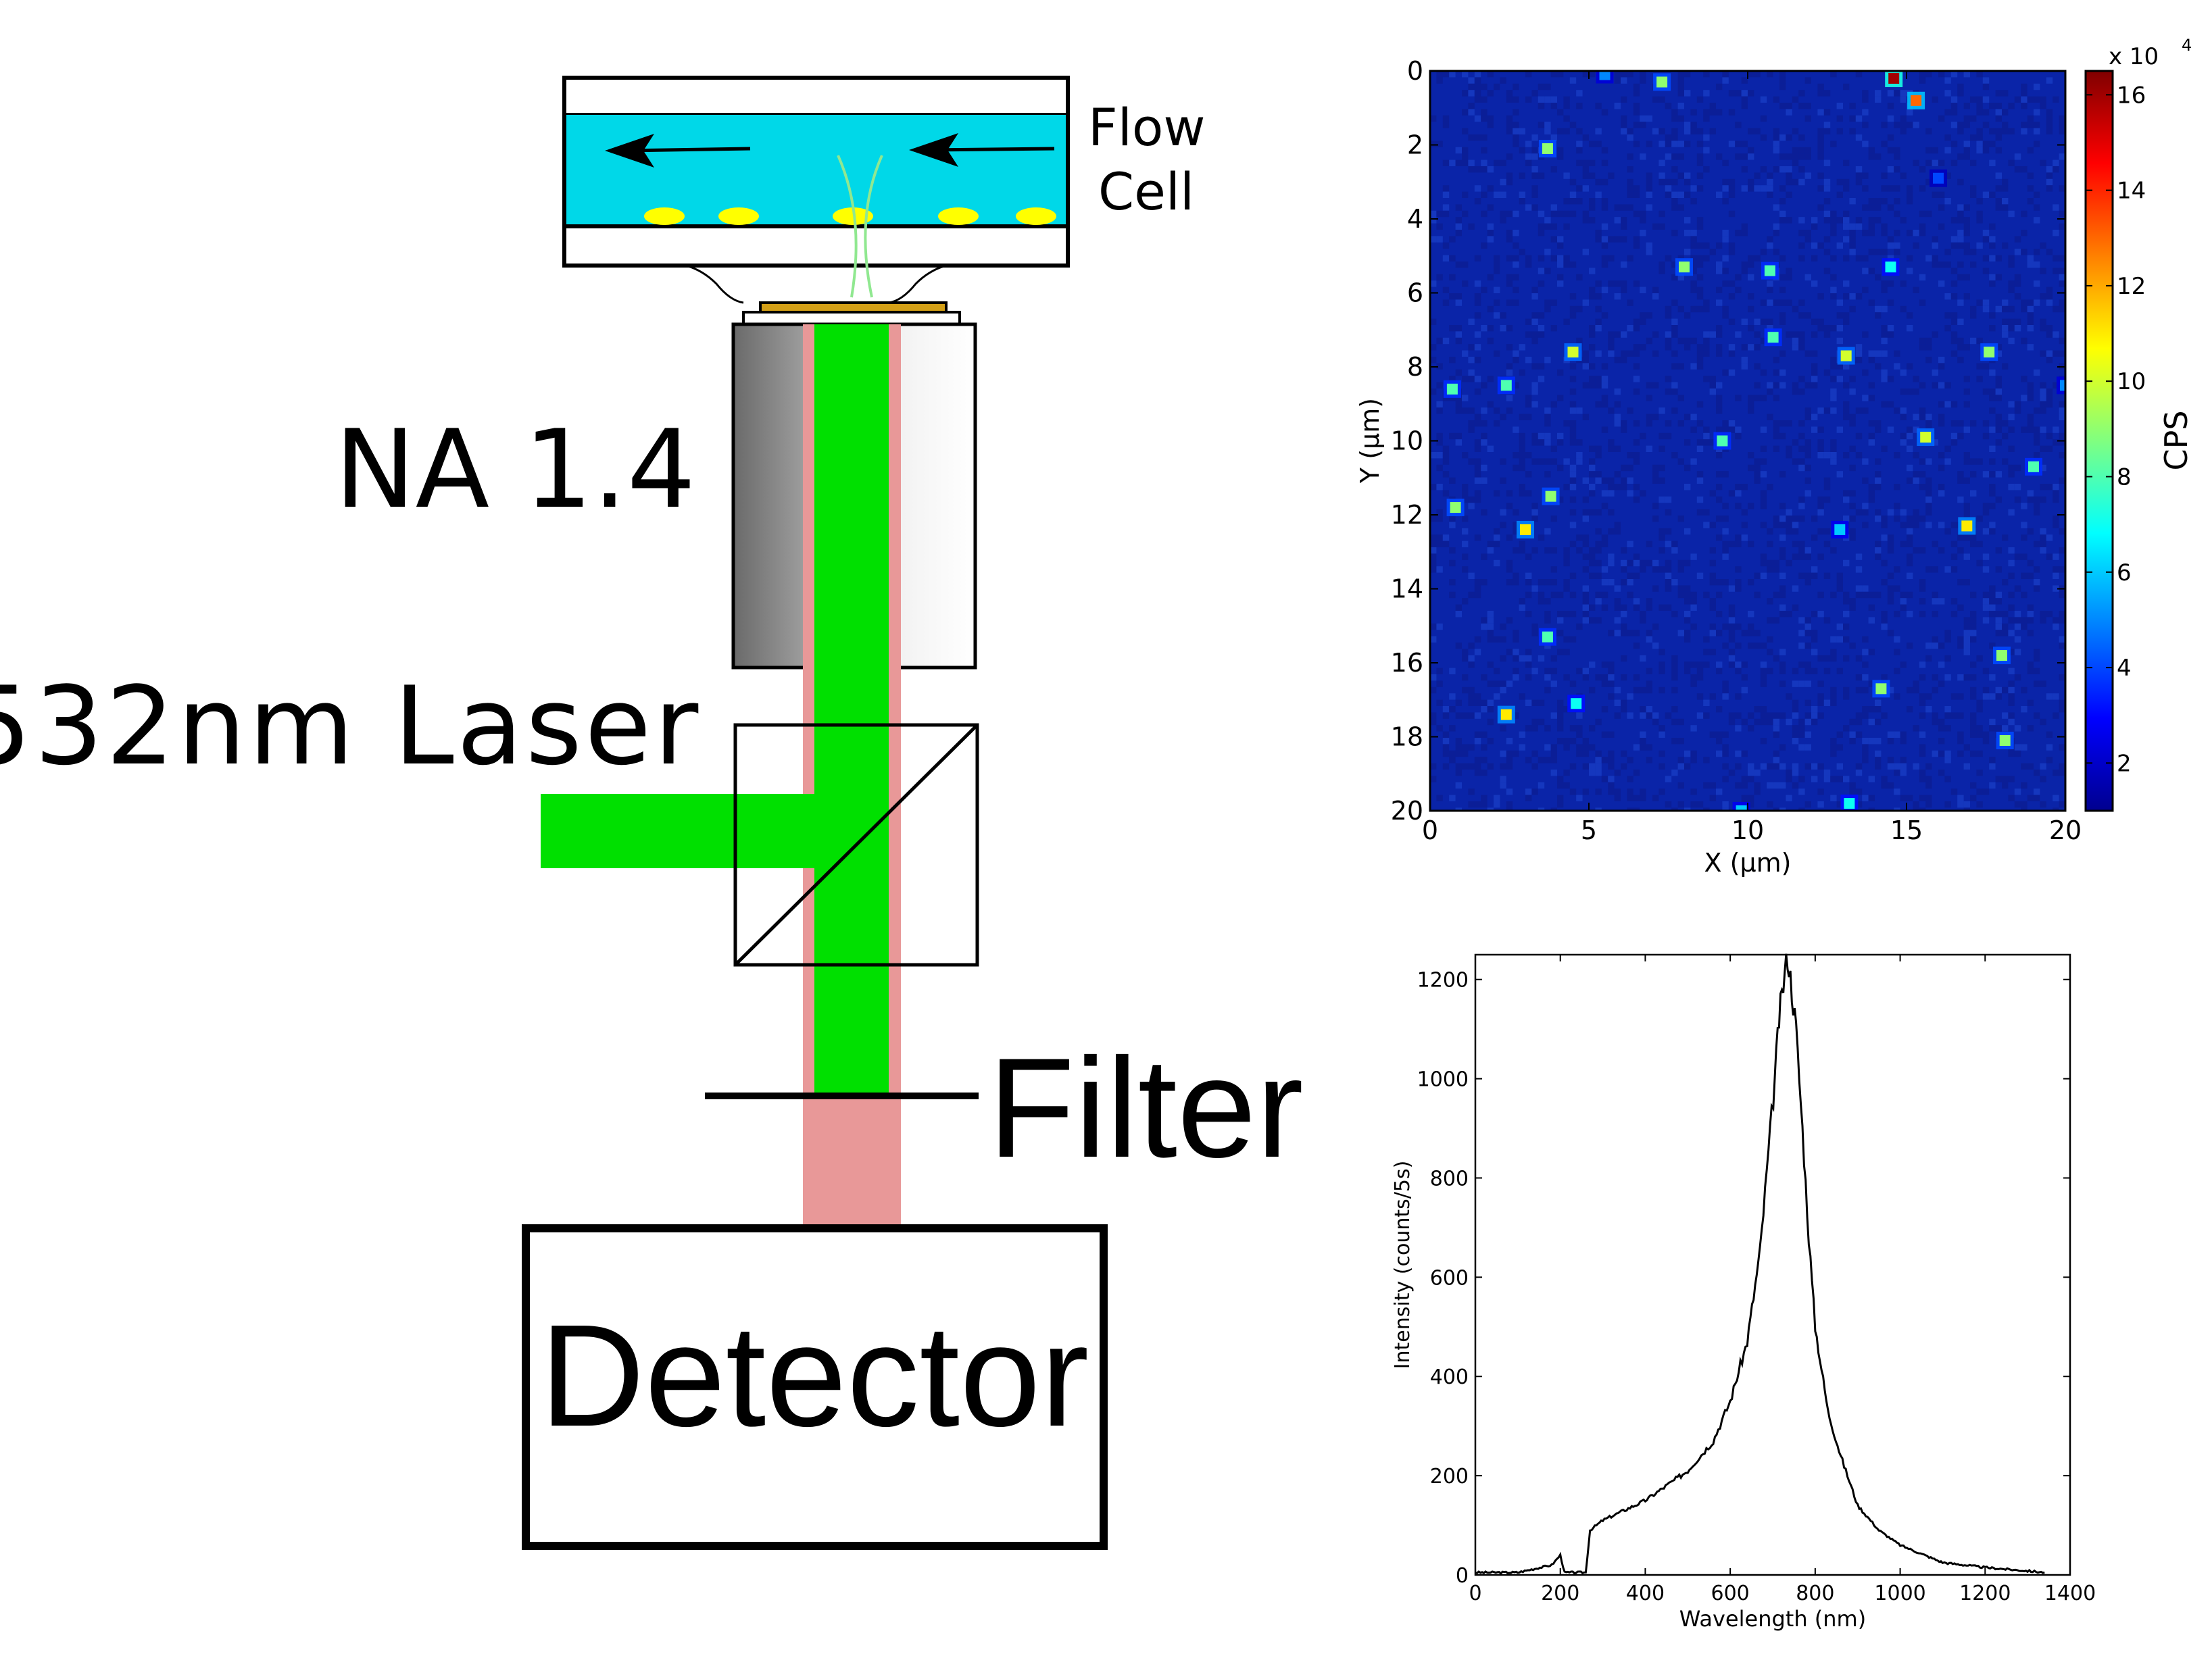 The width and height of the screenshot is (2212, 1656). I want to click on heatmap-x-tick-label: 0, so click(1430, 830).